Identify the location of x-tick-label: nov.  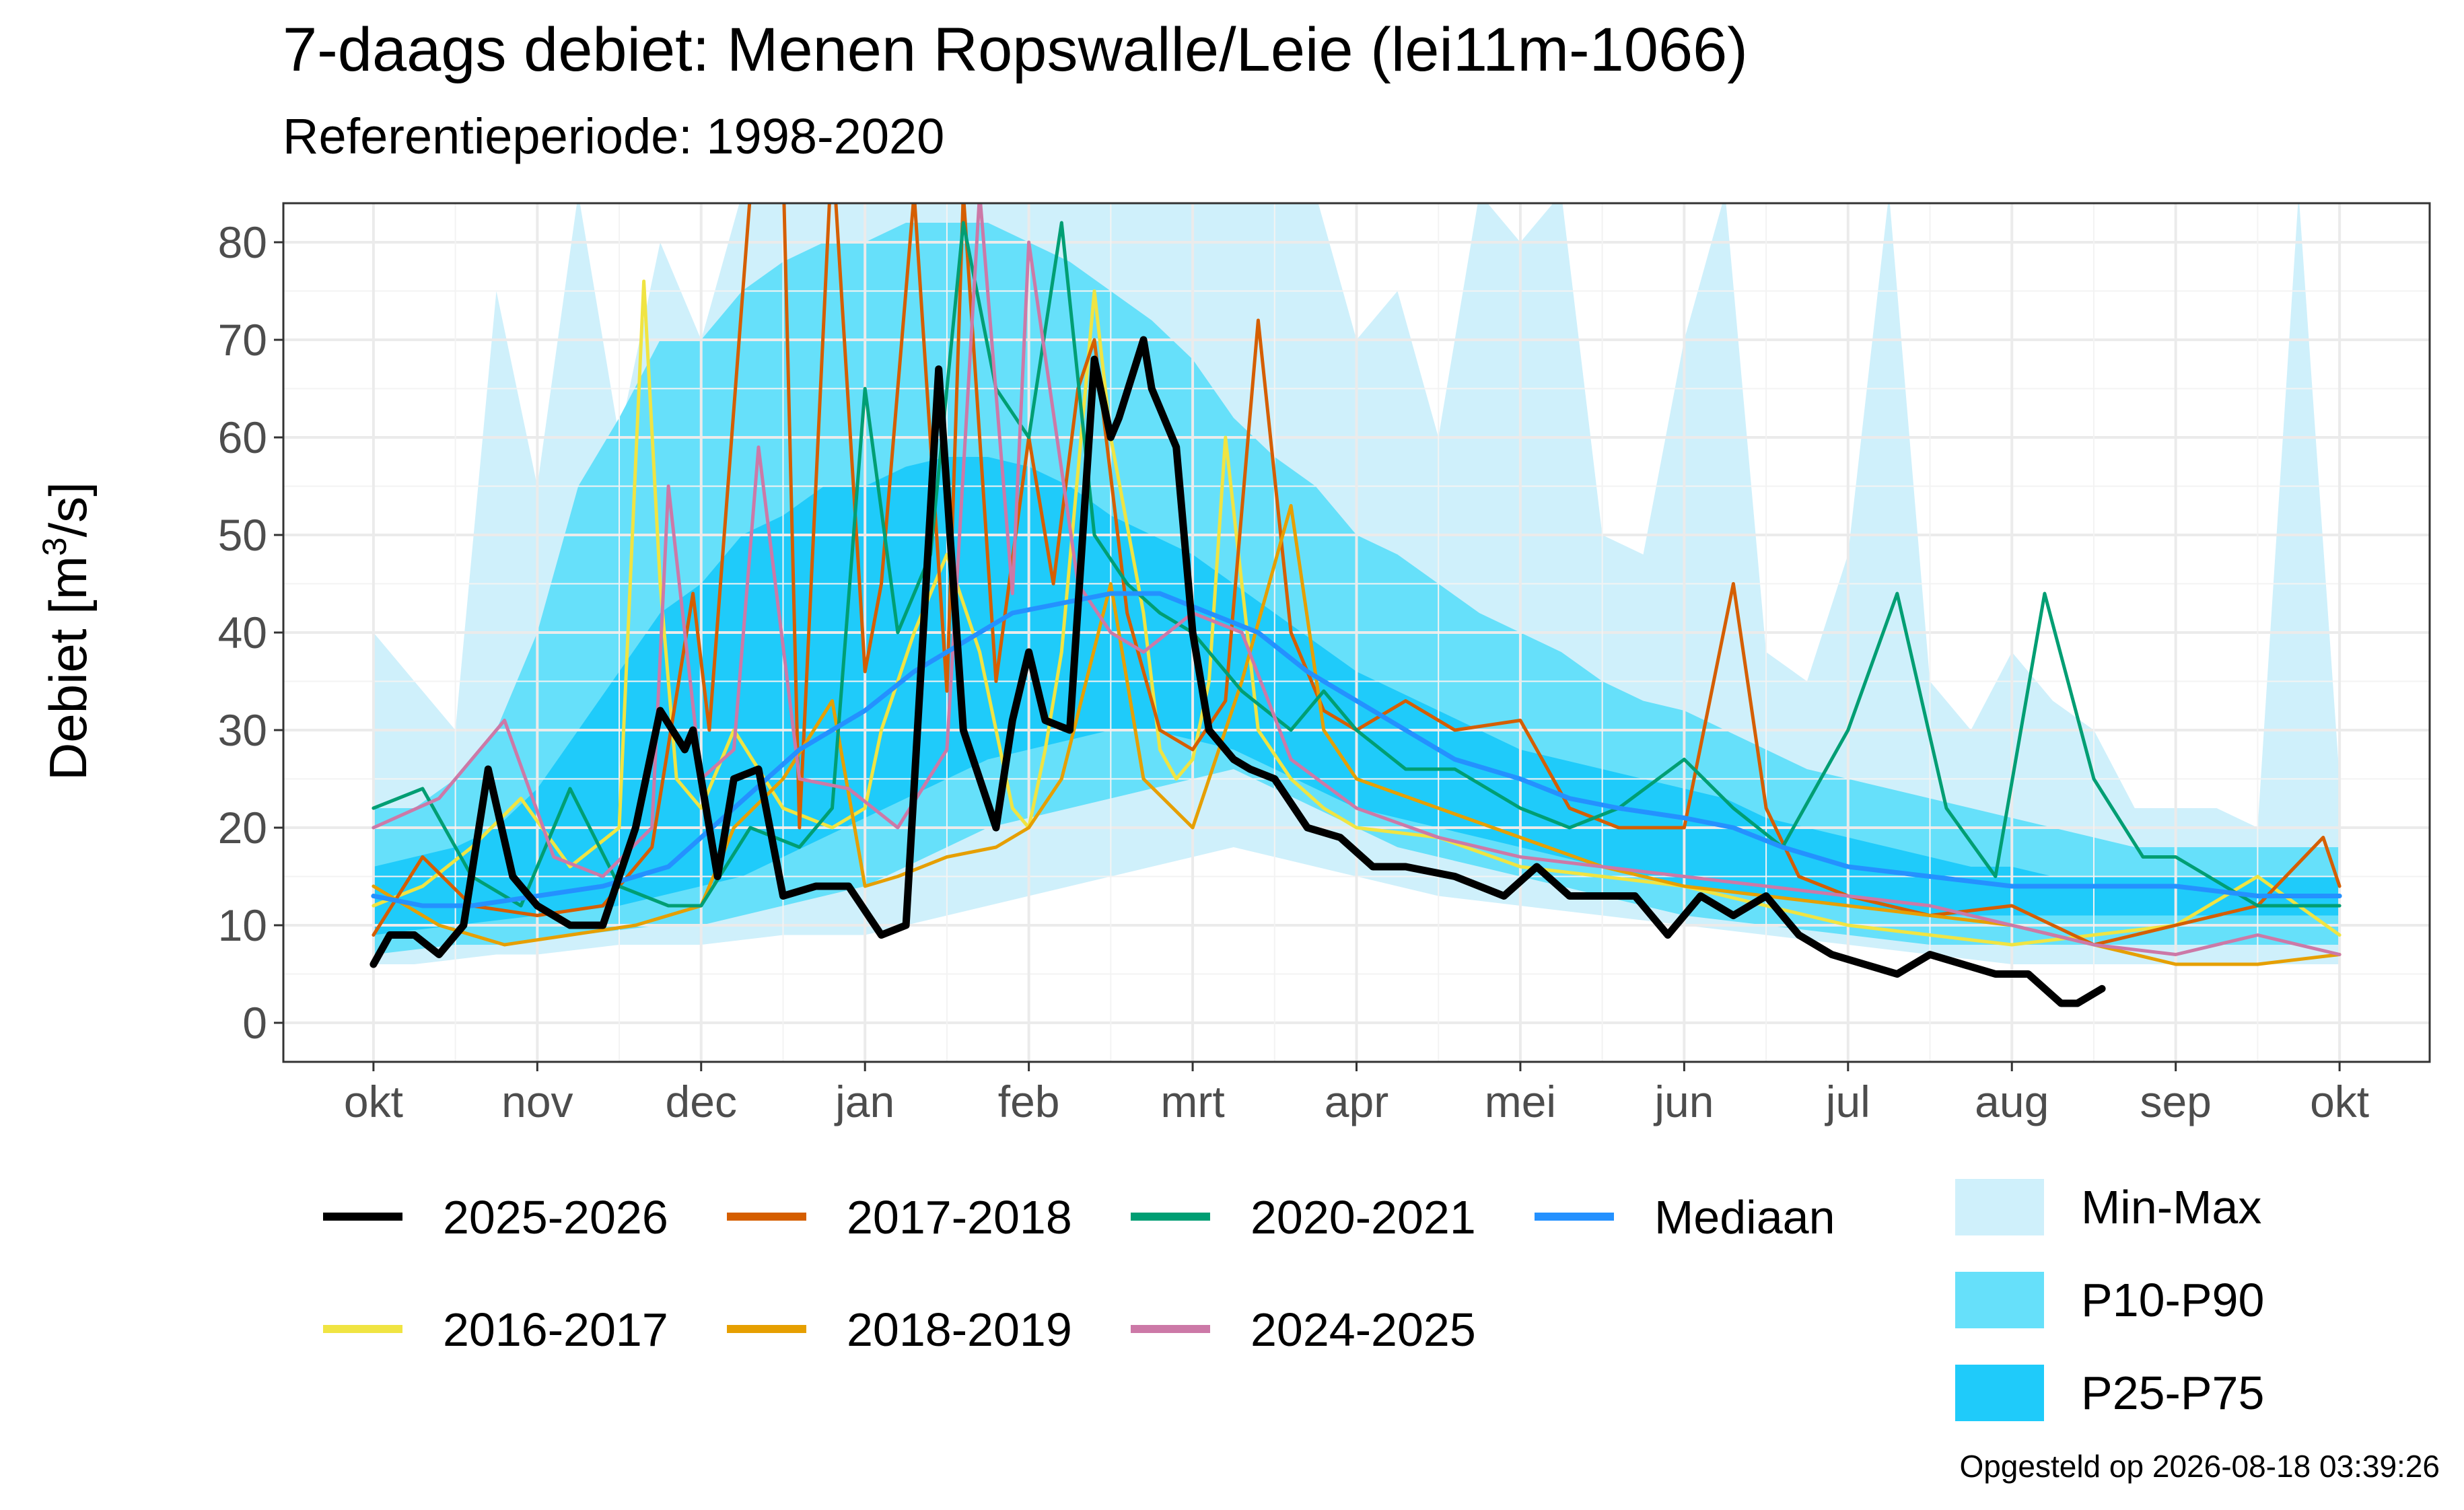
(537, 1101).